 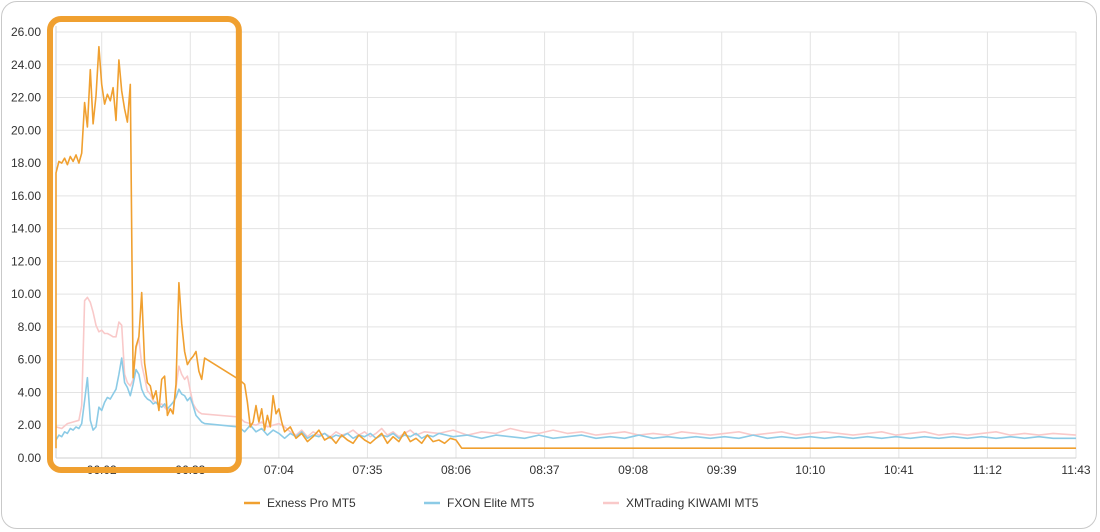 What do you see at coordinates (26, 32) in the screenshot?
I see `y-tick-label: 26.00` at bounding box center [26, 32].